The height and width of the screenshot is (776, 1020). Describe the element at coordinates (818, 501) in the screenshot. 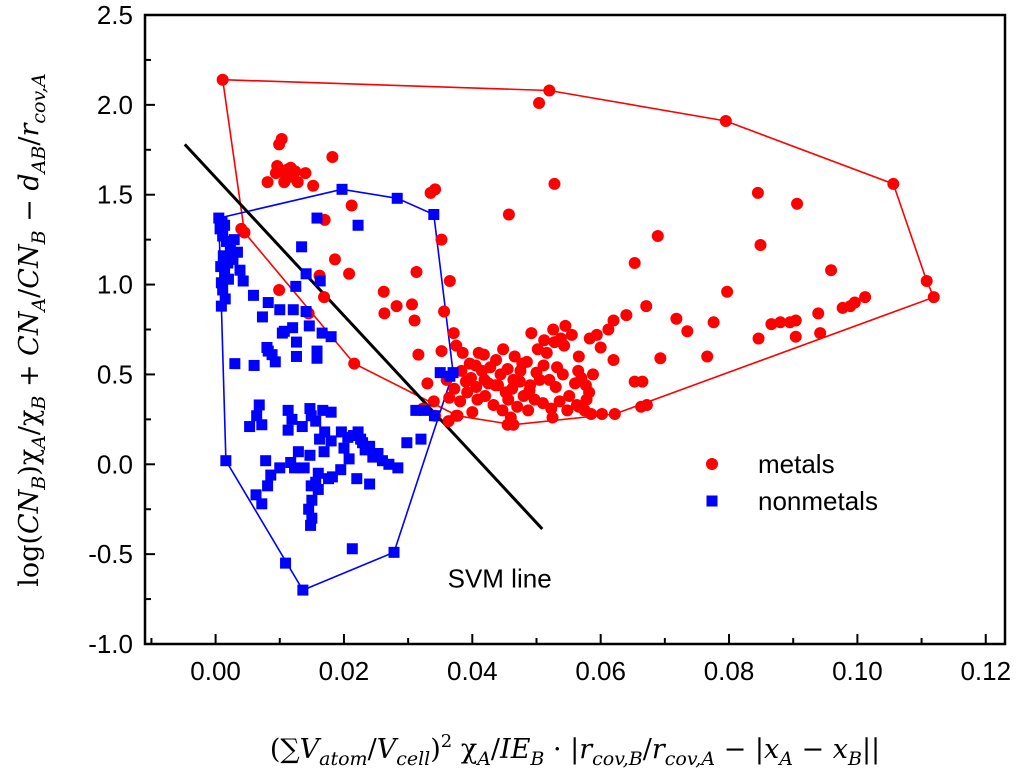

I see `legend-label-nonmetals: nonmetals` at that location.